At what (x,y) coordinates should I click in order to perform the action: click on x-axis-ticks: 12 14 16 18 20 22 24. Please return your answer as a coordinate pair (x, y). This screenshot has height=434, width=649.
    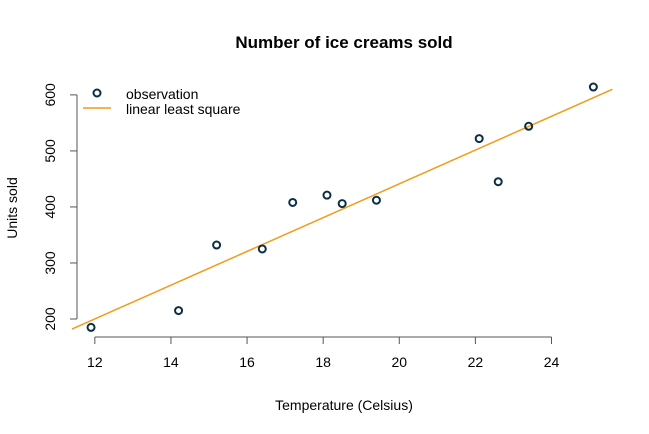
    Looking at the image, I should click on (323, 353).